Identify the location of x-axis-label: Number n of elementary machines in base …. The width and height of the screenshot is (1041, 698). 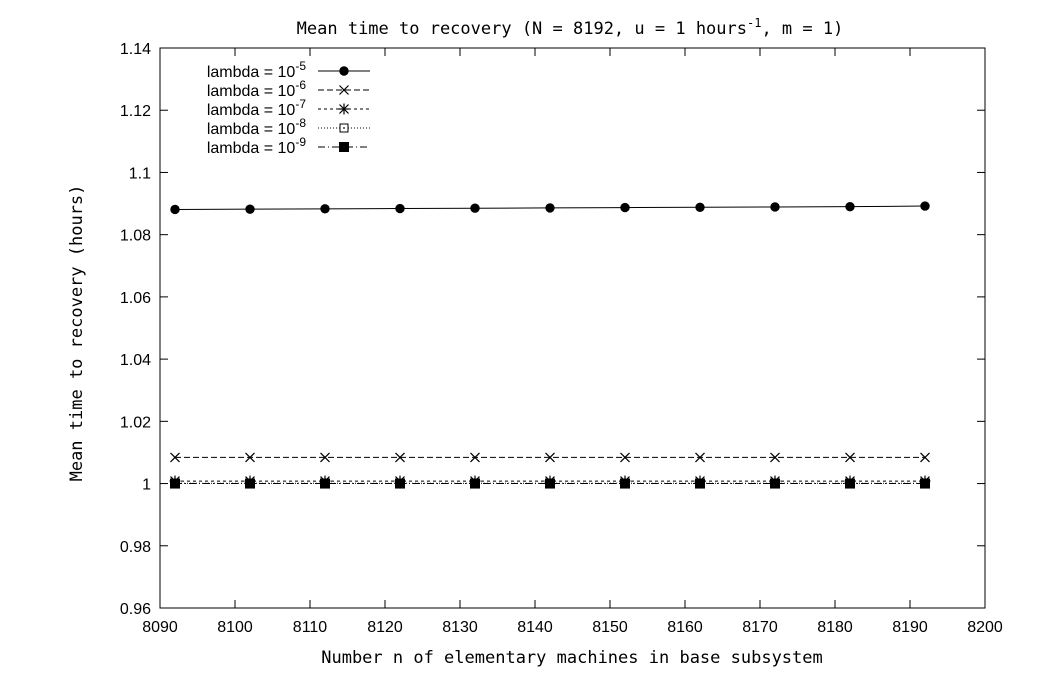
(572, 658).